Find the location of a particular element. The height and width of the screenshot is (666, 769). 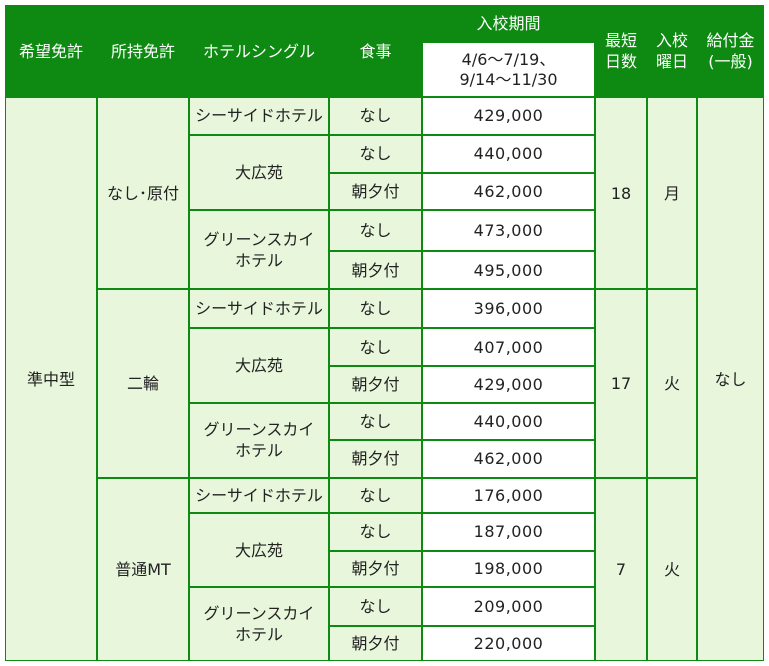

price-cell: 209,000 is located at coordinates (508, 606).